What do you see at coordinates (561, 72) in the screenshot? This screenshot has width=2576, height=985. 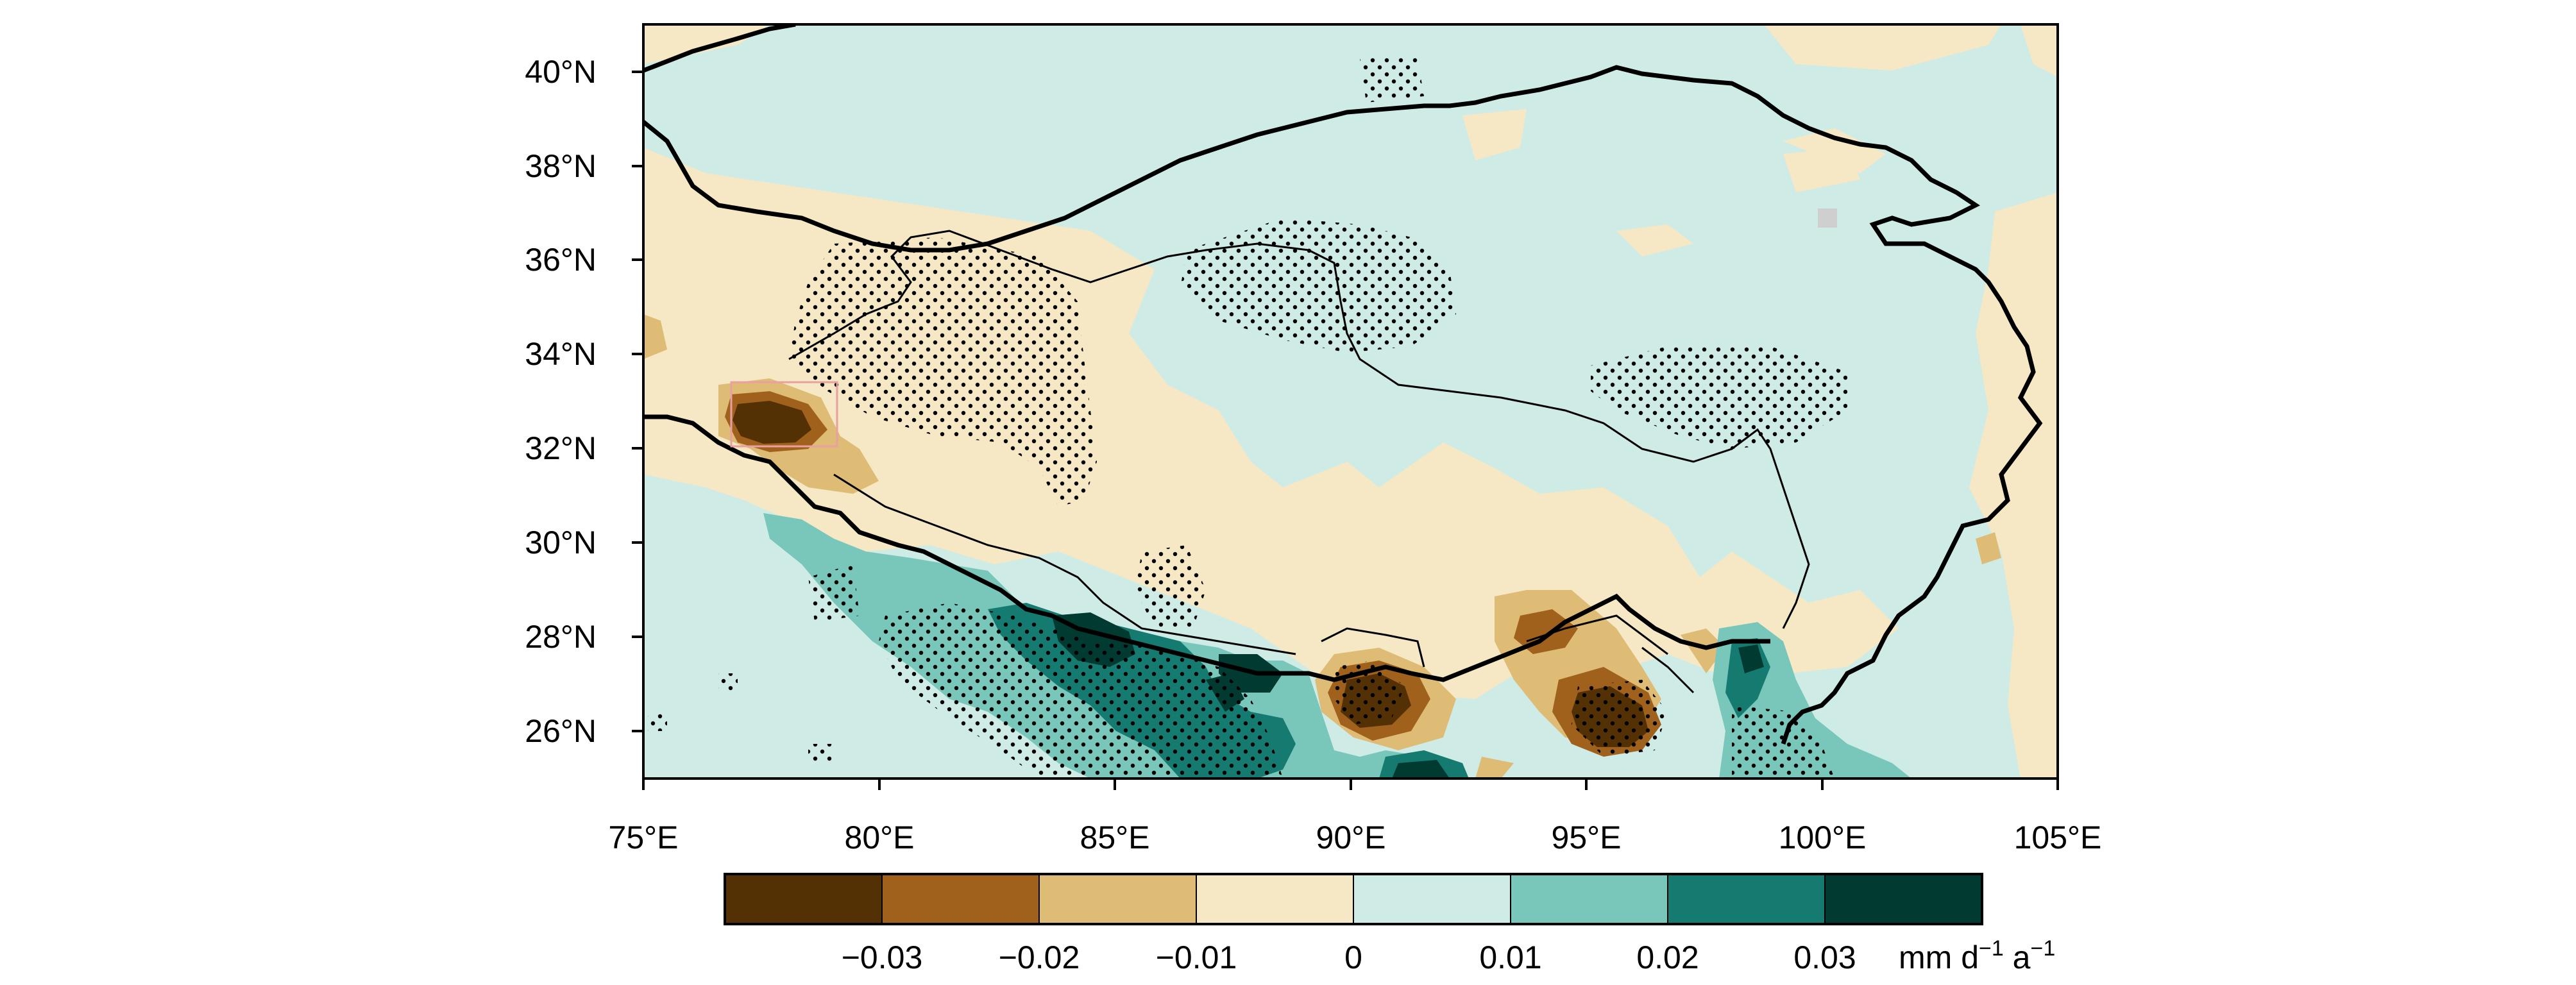 I see `y-tick-label: 40°N` at bounding box center [561, 72].